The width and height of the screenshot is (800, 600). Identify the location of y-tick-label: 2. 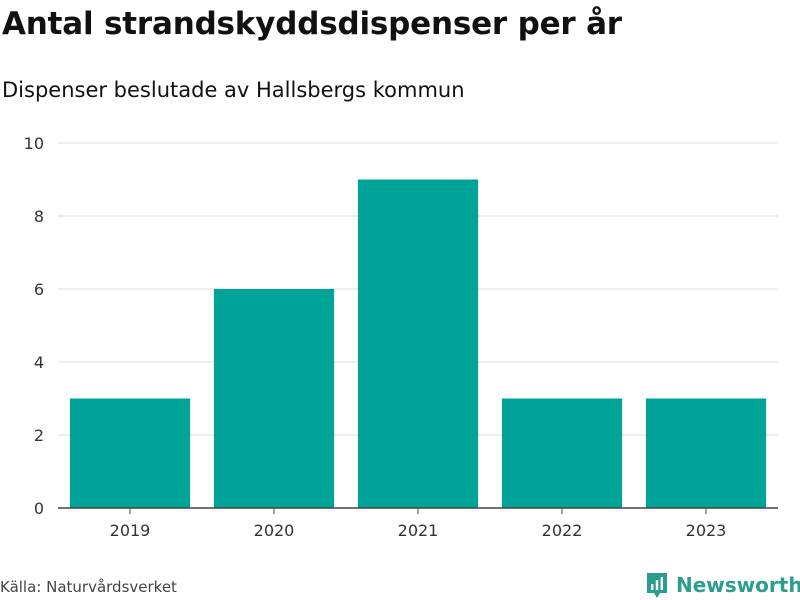
(39, 435).